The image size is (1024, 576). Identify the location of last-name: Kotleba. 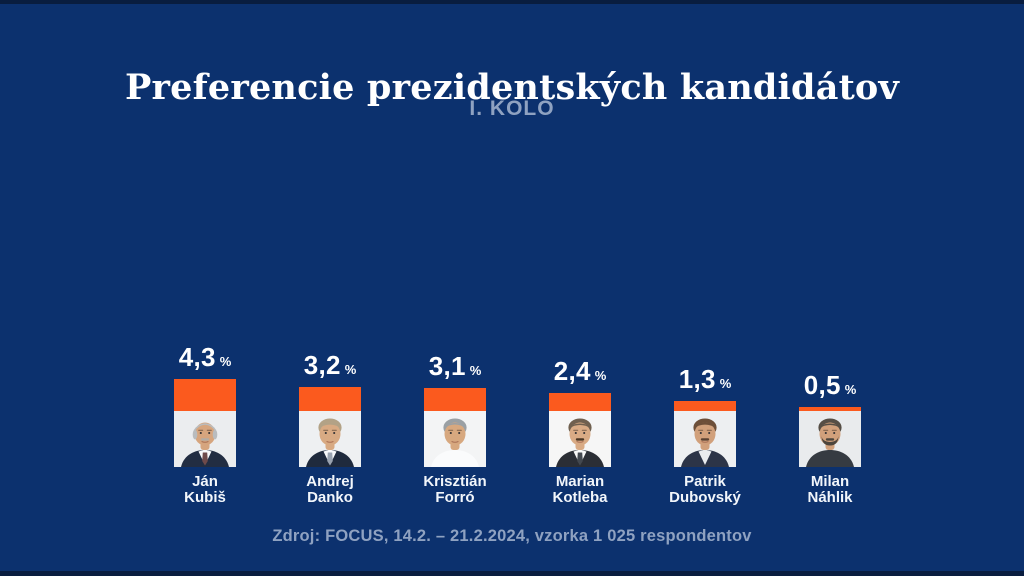
(580, 497).